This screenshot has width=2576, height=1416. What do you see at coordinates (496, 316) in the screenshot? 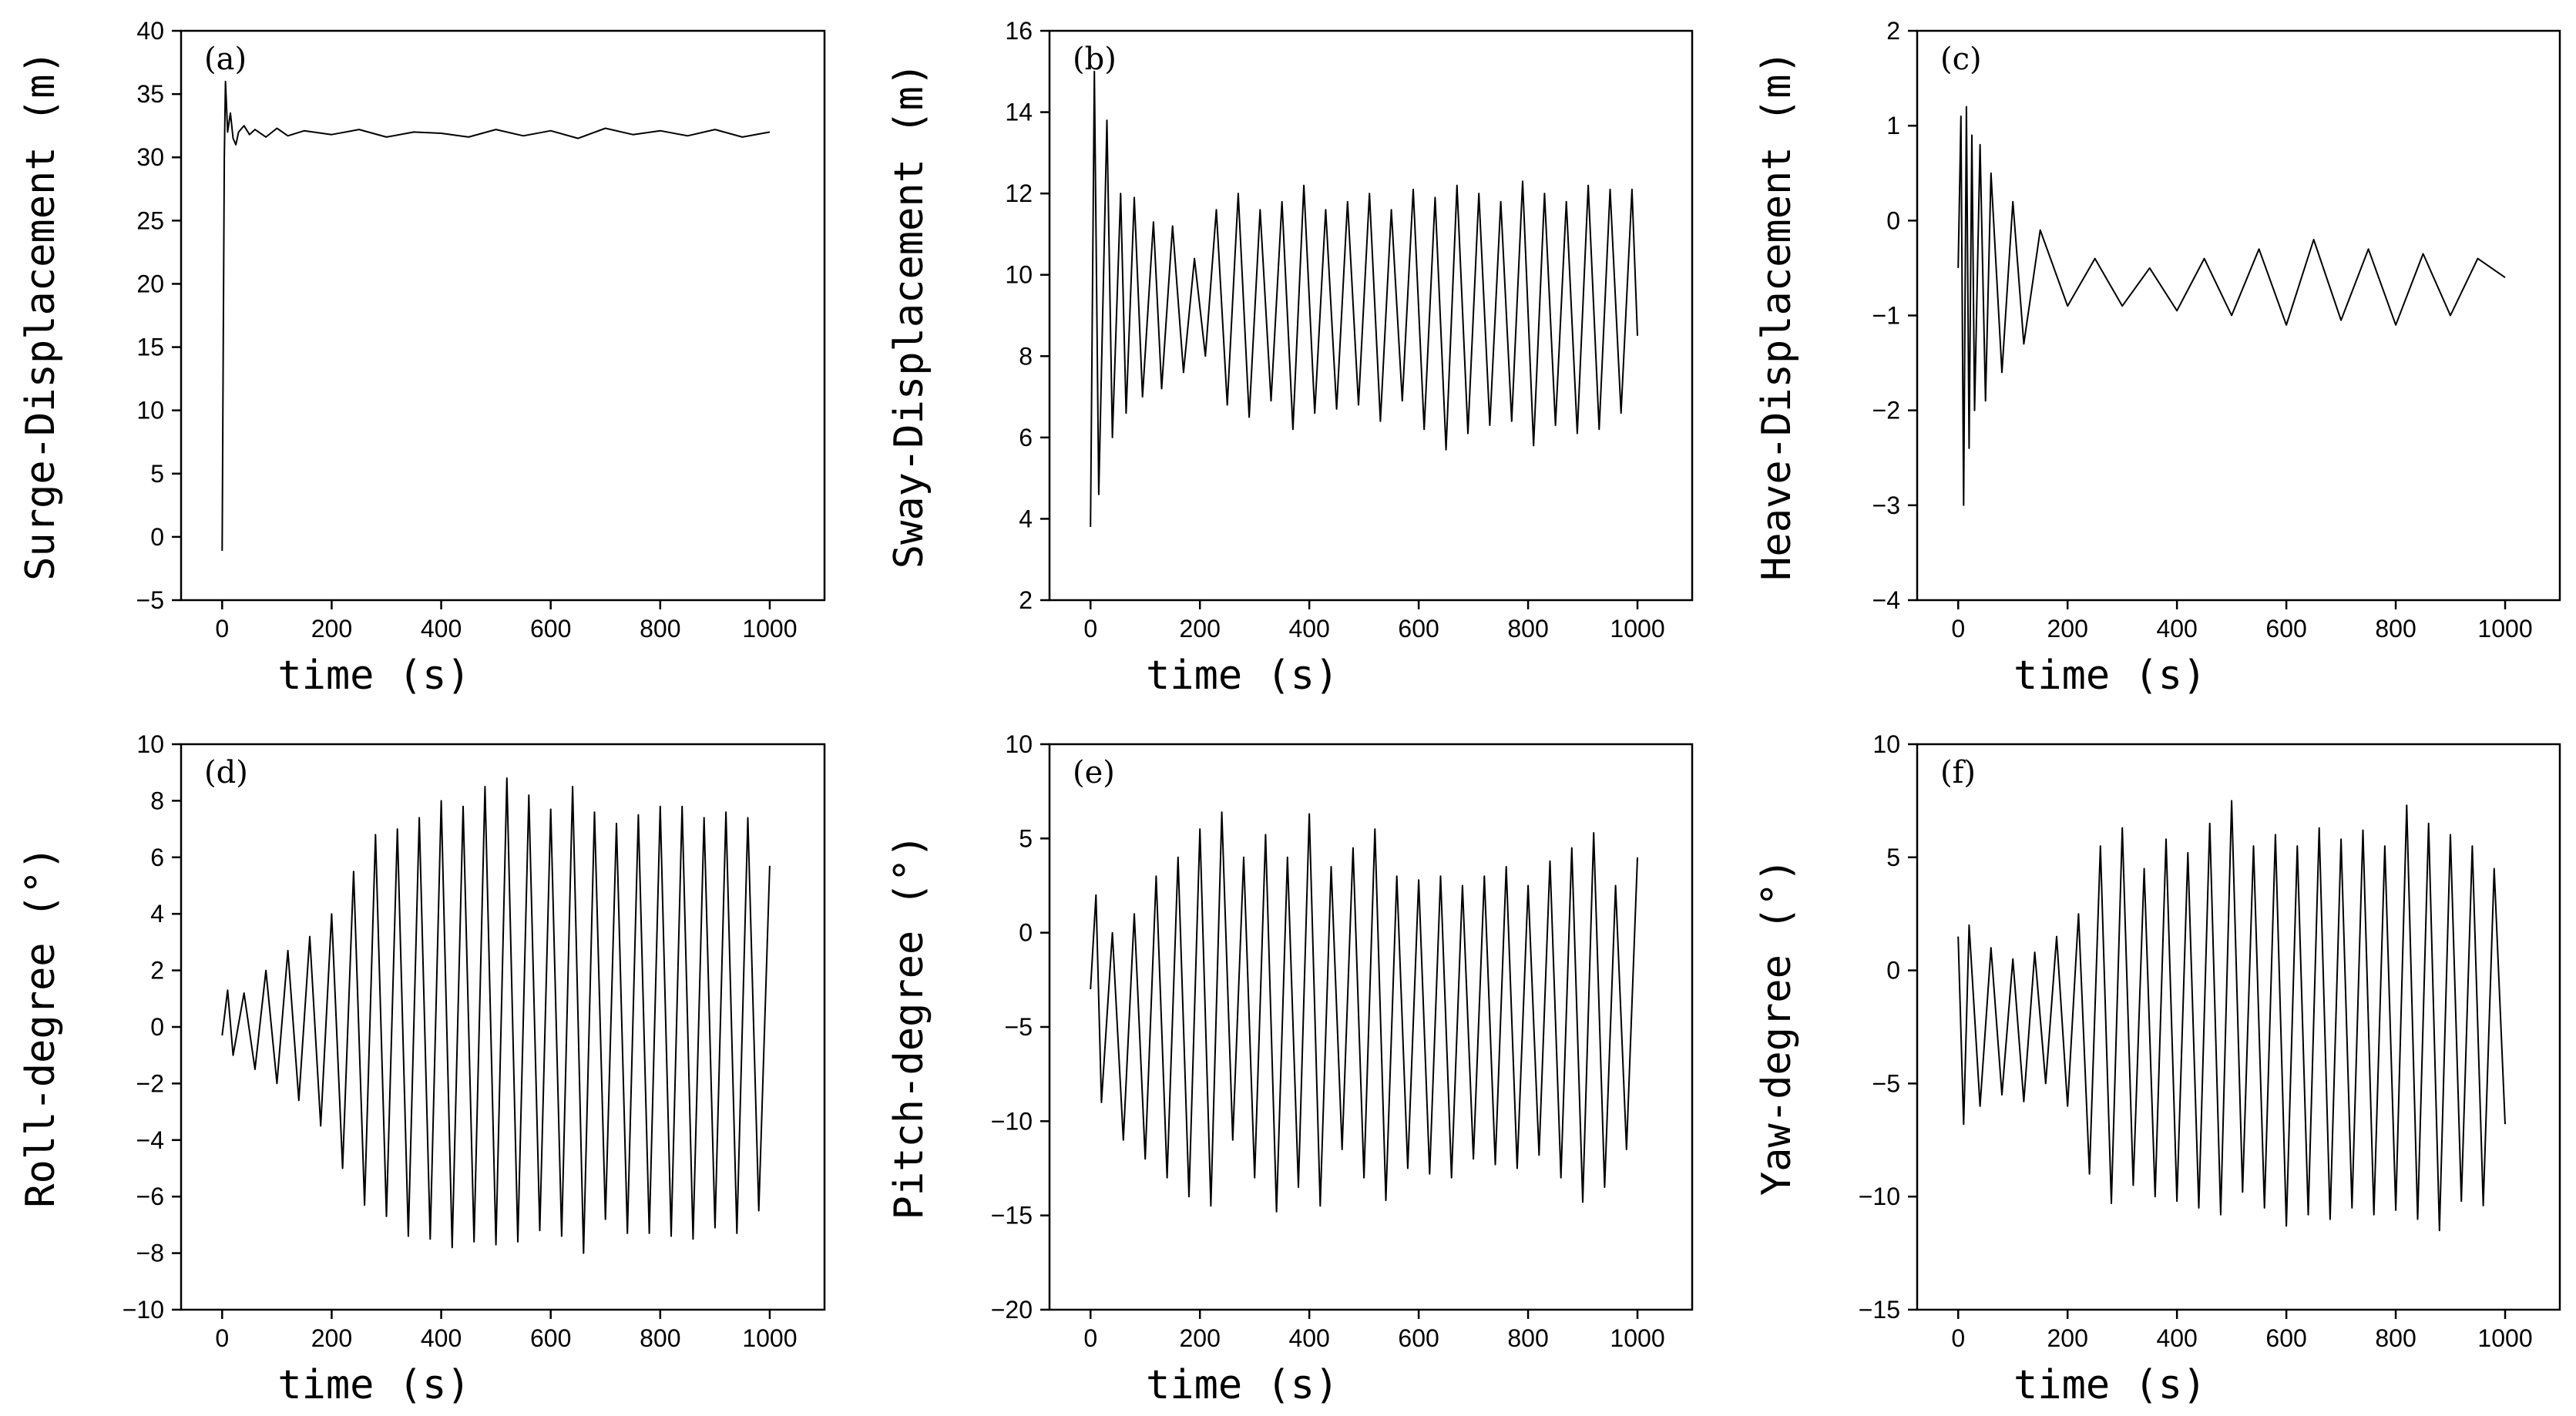
I see `series-line-surge` at bounding box center [496, 316].